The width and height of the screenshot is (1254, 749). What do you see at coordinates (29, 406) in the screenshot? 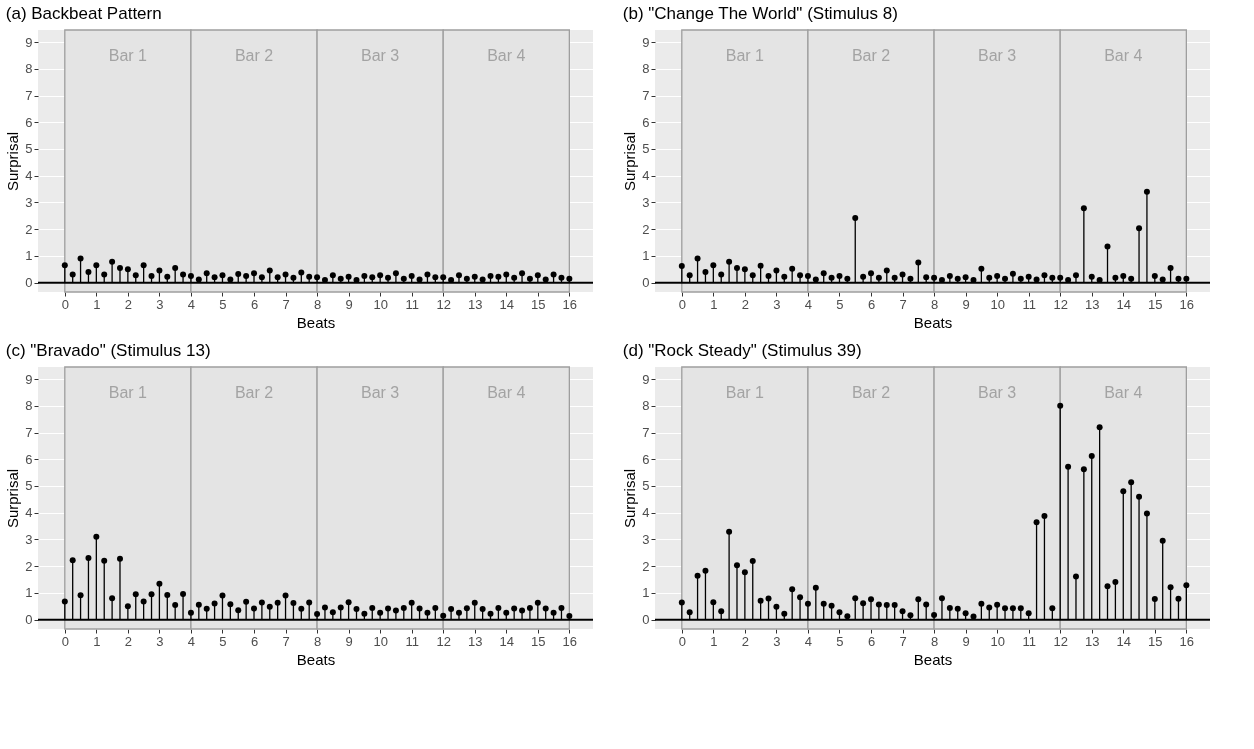
I see `y-tick-label: 8` at bounding box center [29, 406].